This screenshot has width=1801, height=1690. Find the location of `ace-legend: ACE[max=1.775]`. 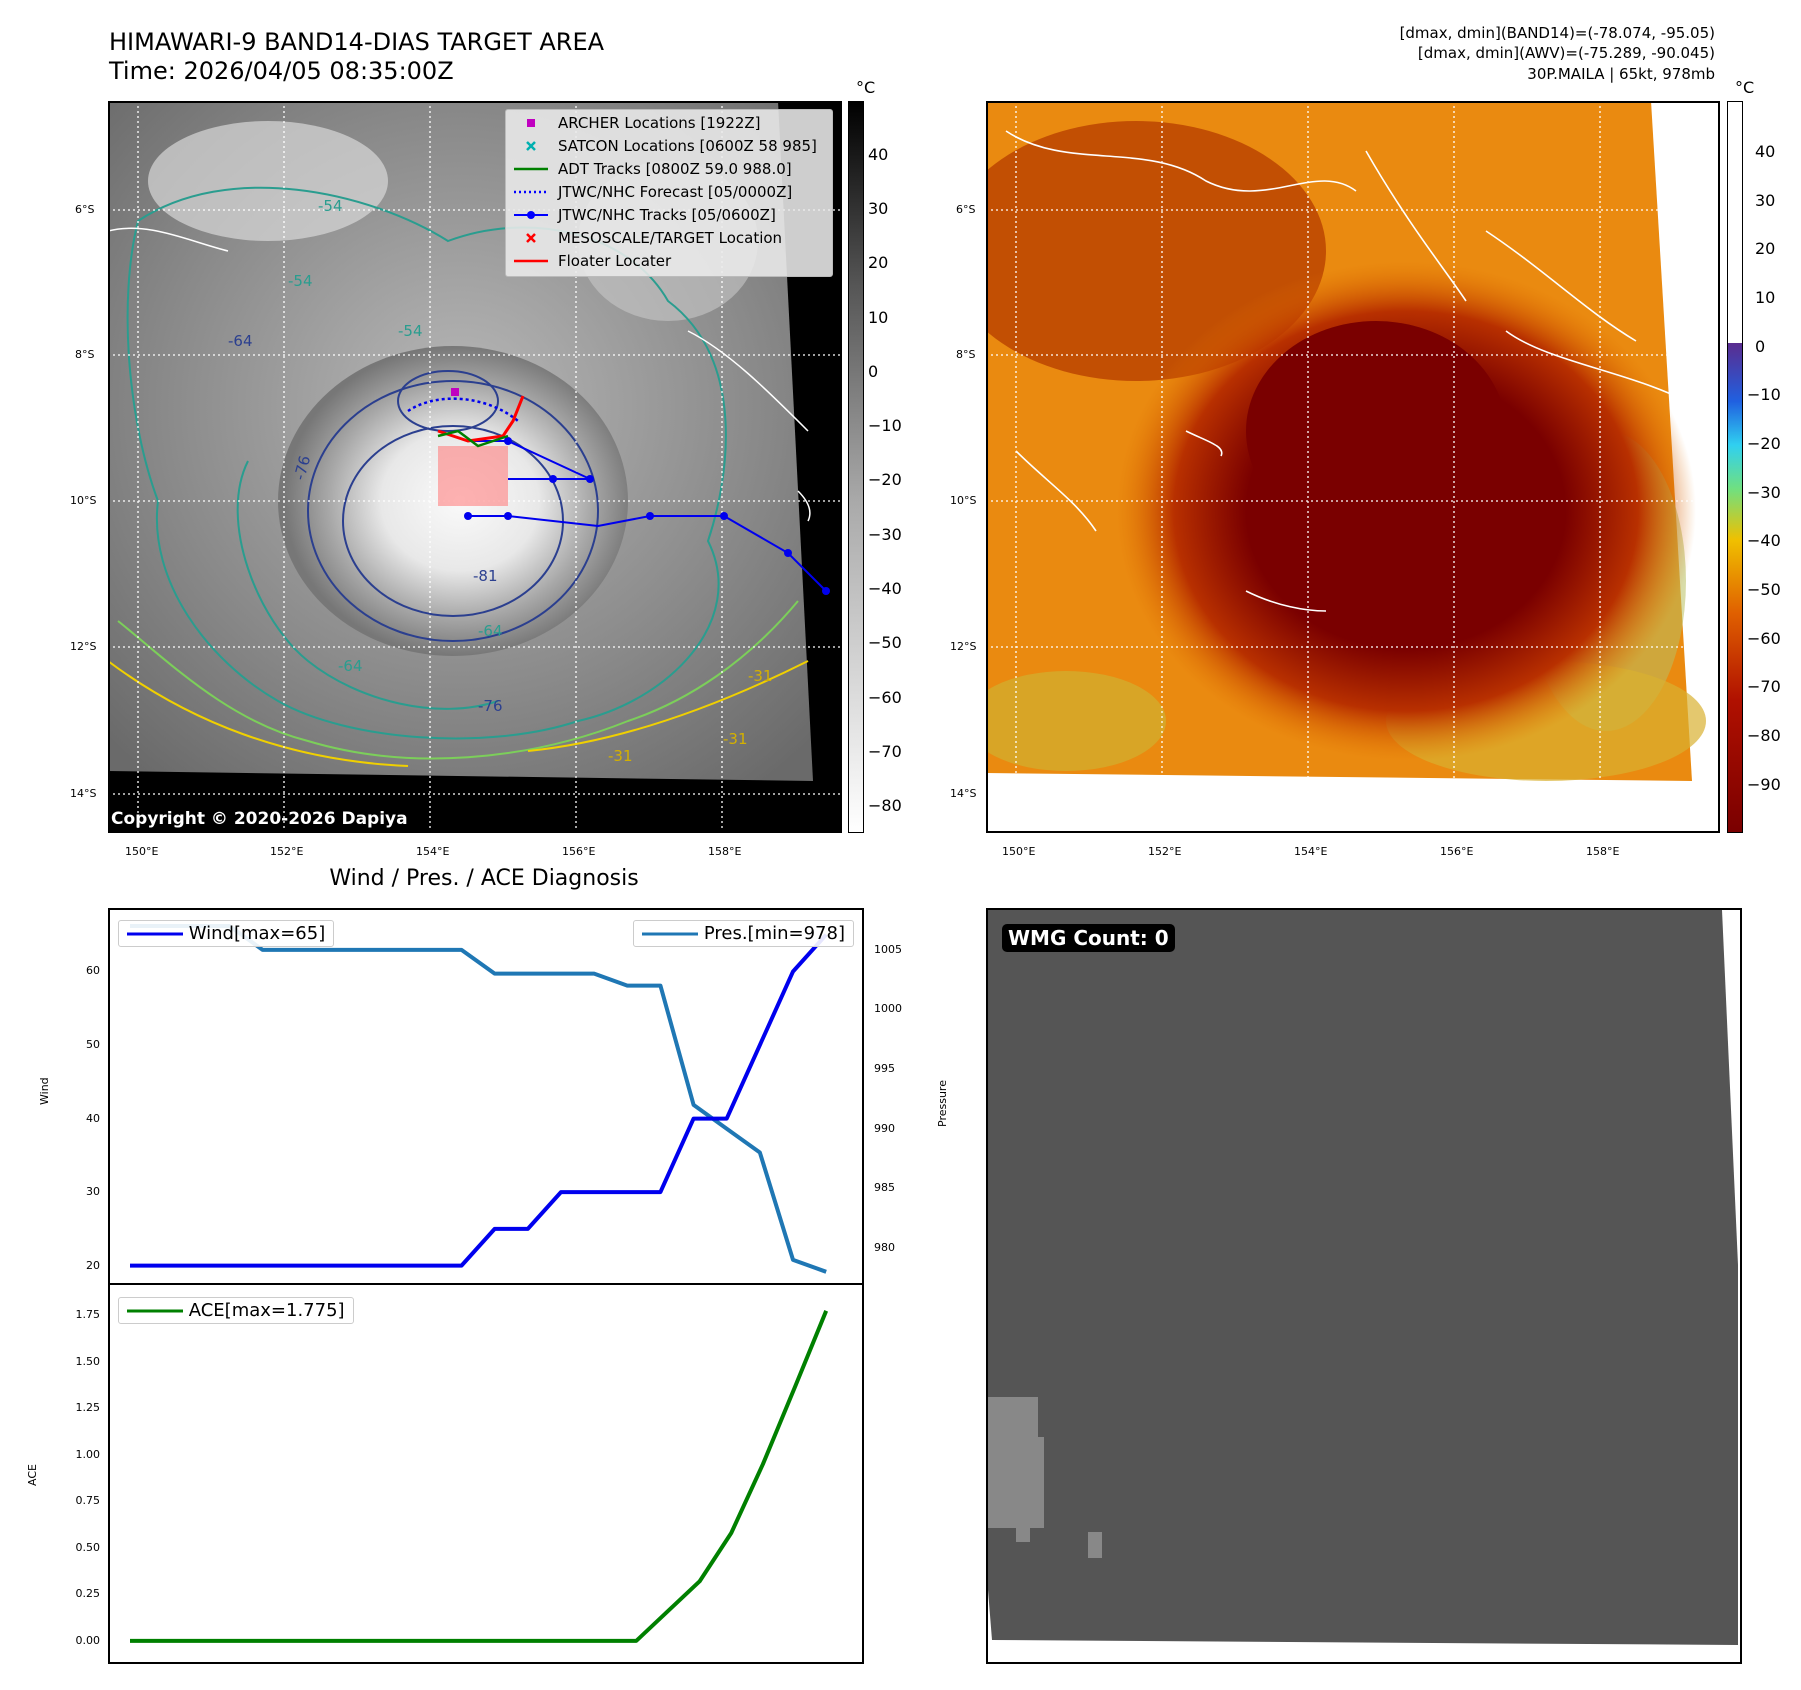

ace-legend: ACE[max=1.775] is located at coordinates (236, 1310).